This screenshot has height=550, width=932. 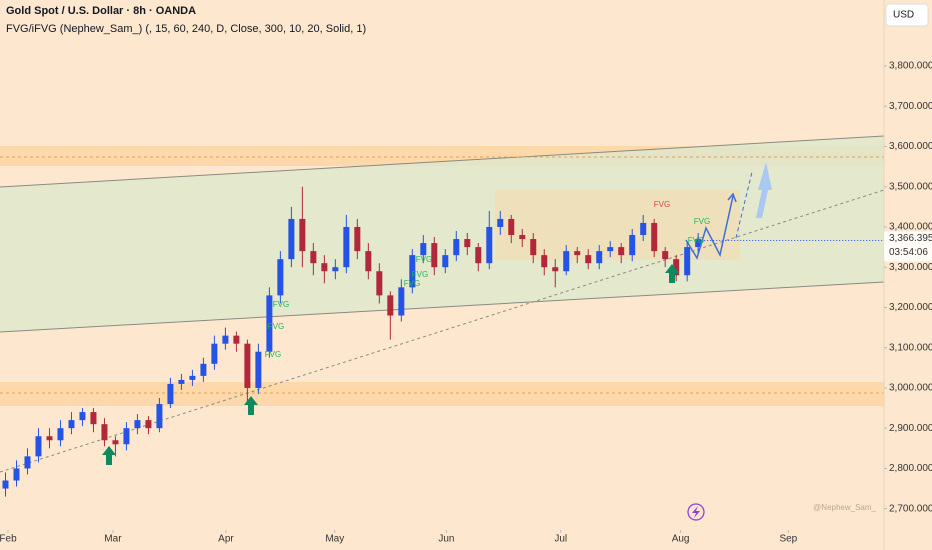 I want to click on x-tick-label: Feb, so click(x=8, y=539).